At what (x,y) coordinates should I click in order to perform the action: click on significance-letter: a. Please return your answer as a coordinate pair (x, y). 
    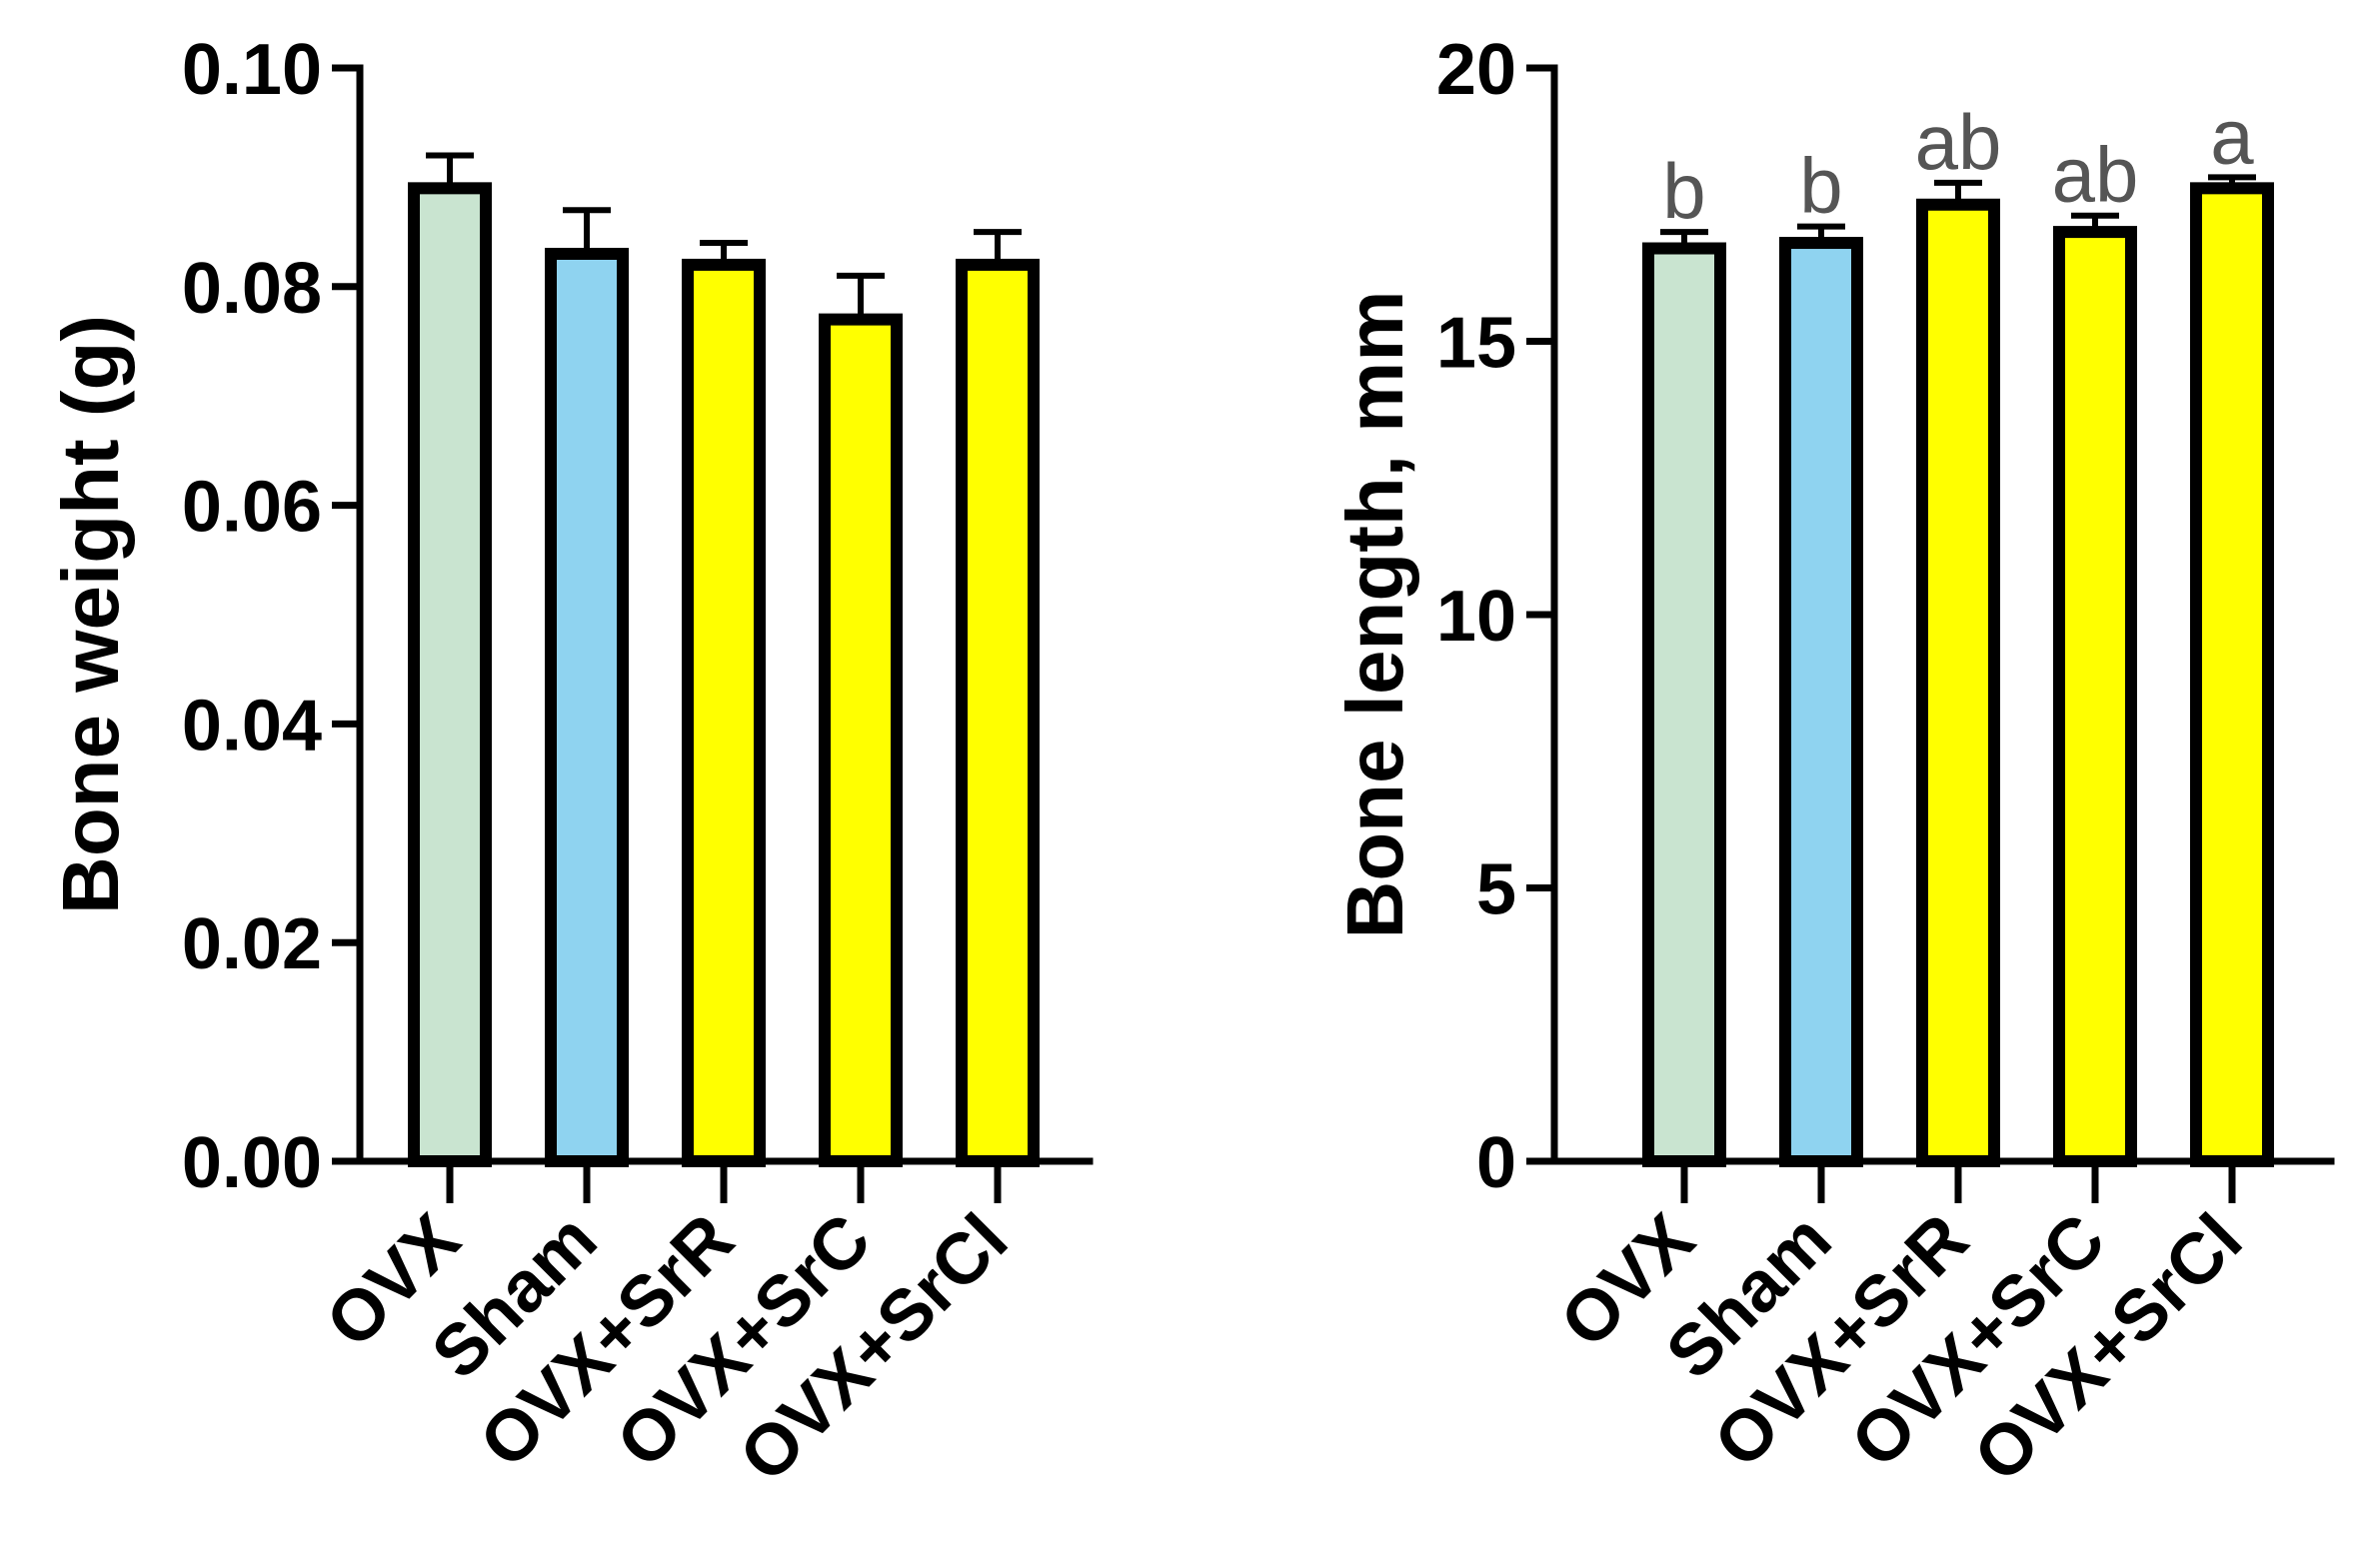
    Looking at the image, I should click on (2232, 136).